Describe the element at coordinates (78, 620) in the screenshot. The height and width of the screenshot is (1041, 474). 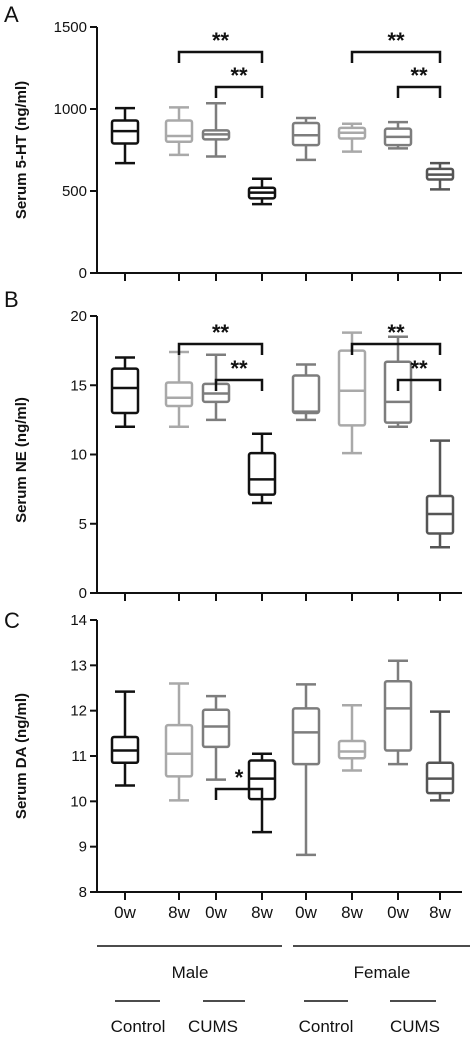
I see `panel-c-y-tick-label: 14` at that location.